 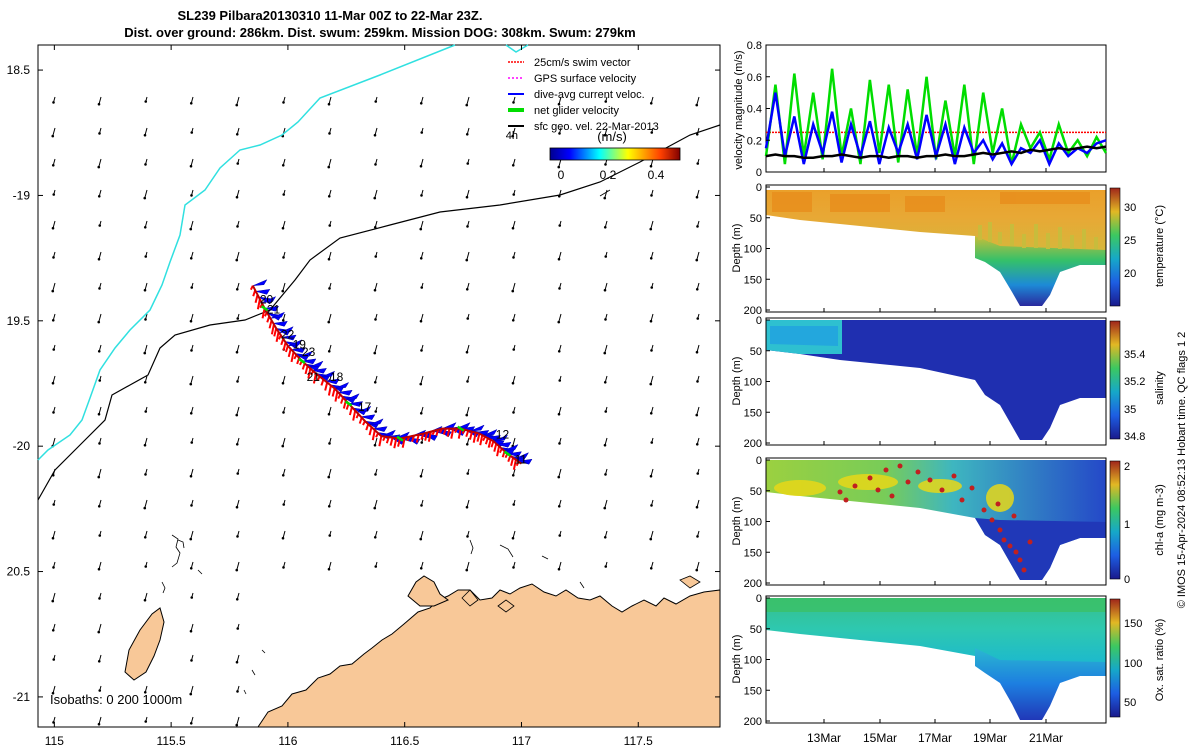 I want to click on colorbar-tick-0: 0, so click(x=561, y=175).